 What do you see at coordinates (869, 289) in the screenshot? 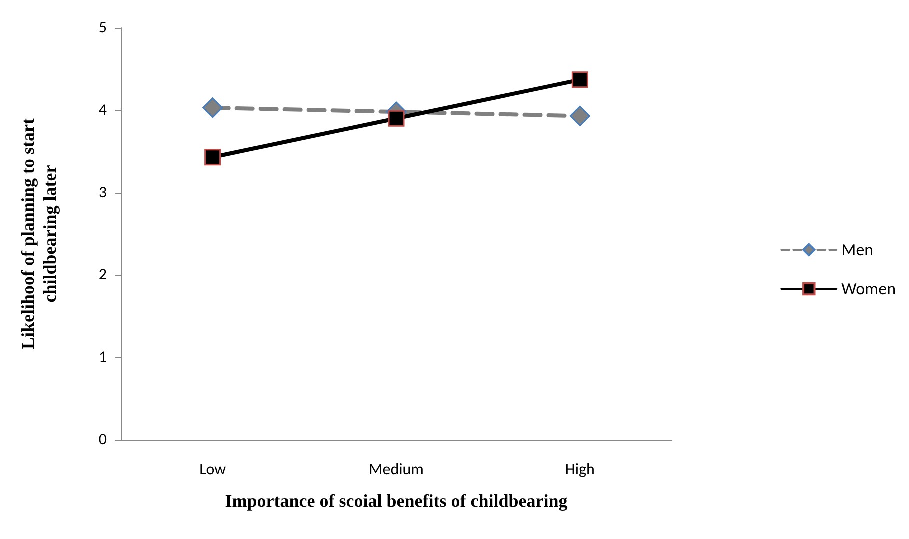
I see `legend-label: Women` at bounding box center [869, 289].